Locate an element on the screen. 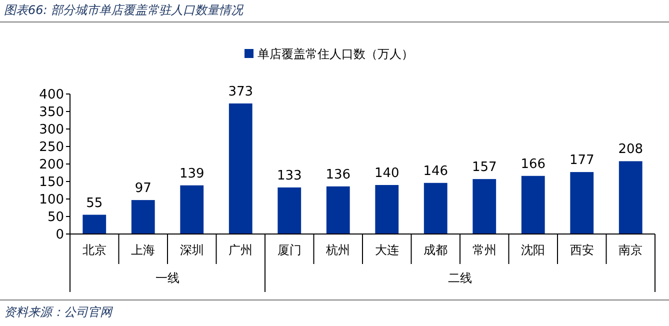 The image size is (669, 326). x-tick-label: 杭州 is located at coordinates (337, 250).